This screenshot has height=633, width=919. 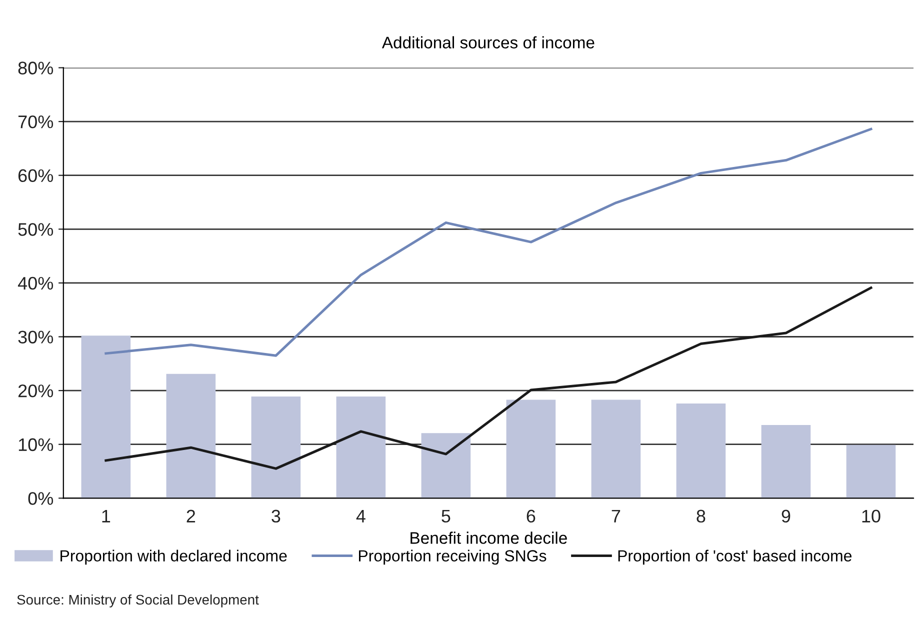 What do you see at coordinates (446, 516) in the screenshot?
I see `x-tick-label: 5` at bounding box center [446, 516].